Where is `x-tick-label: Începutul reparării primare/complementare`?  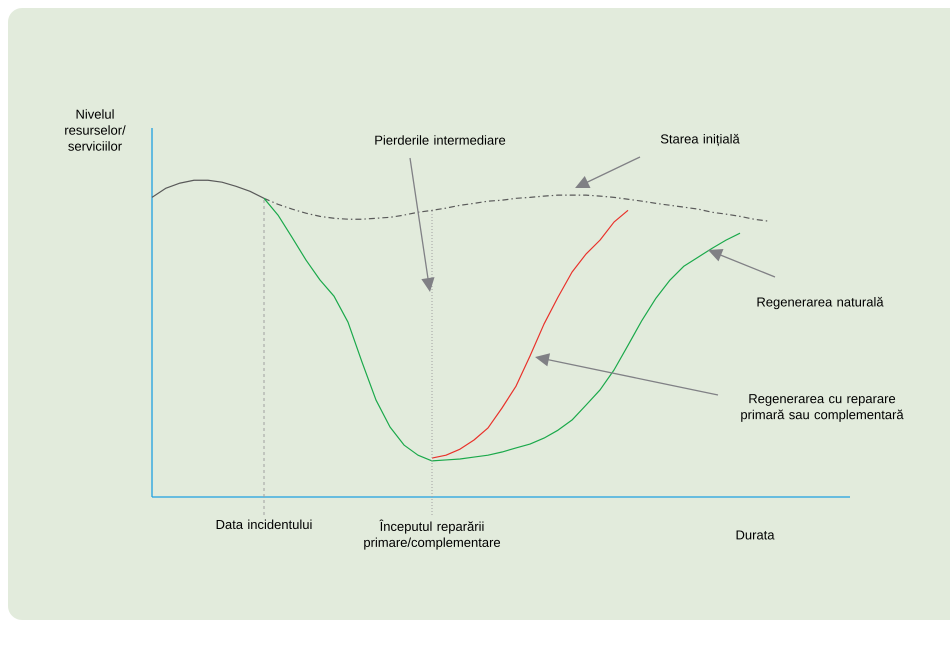 x-tick-label: Începutul reparării primare/complementare is located at coordinates (432, 535).